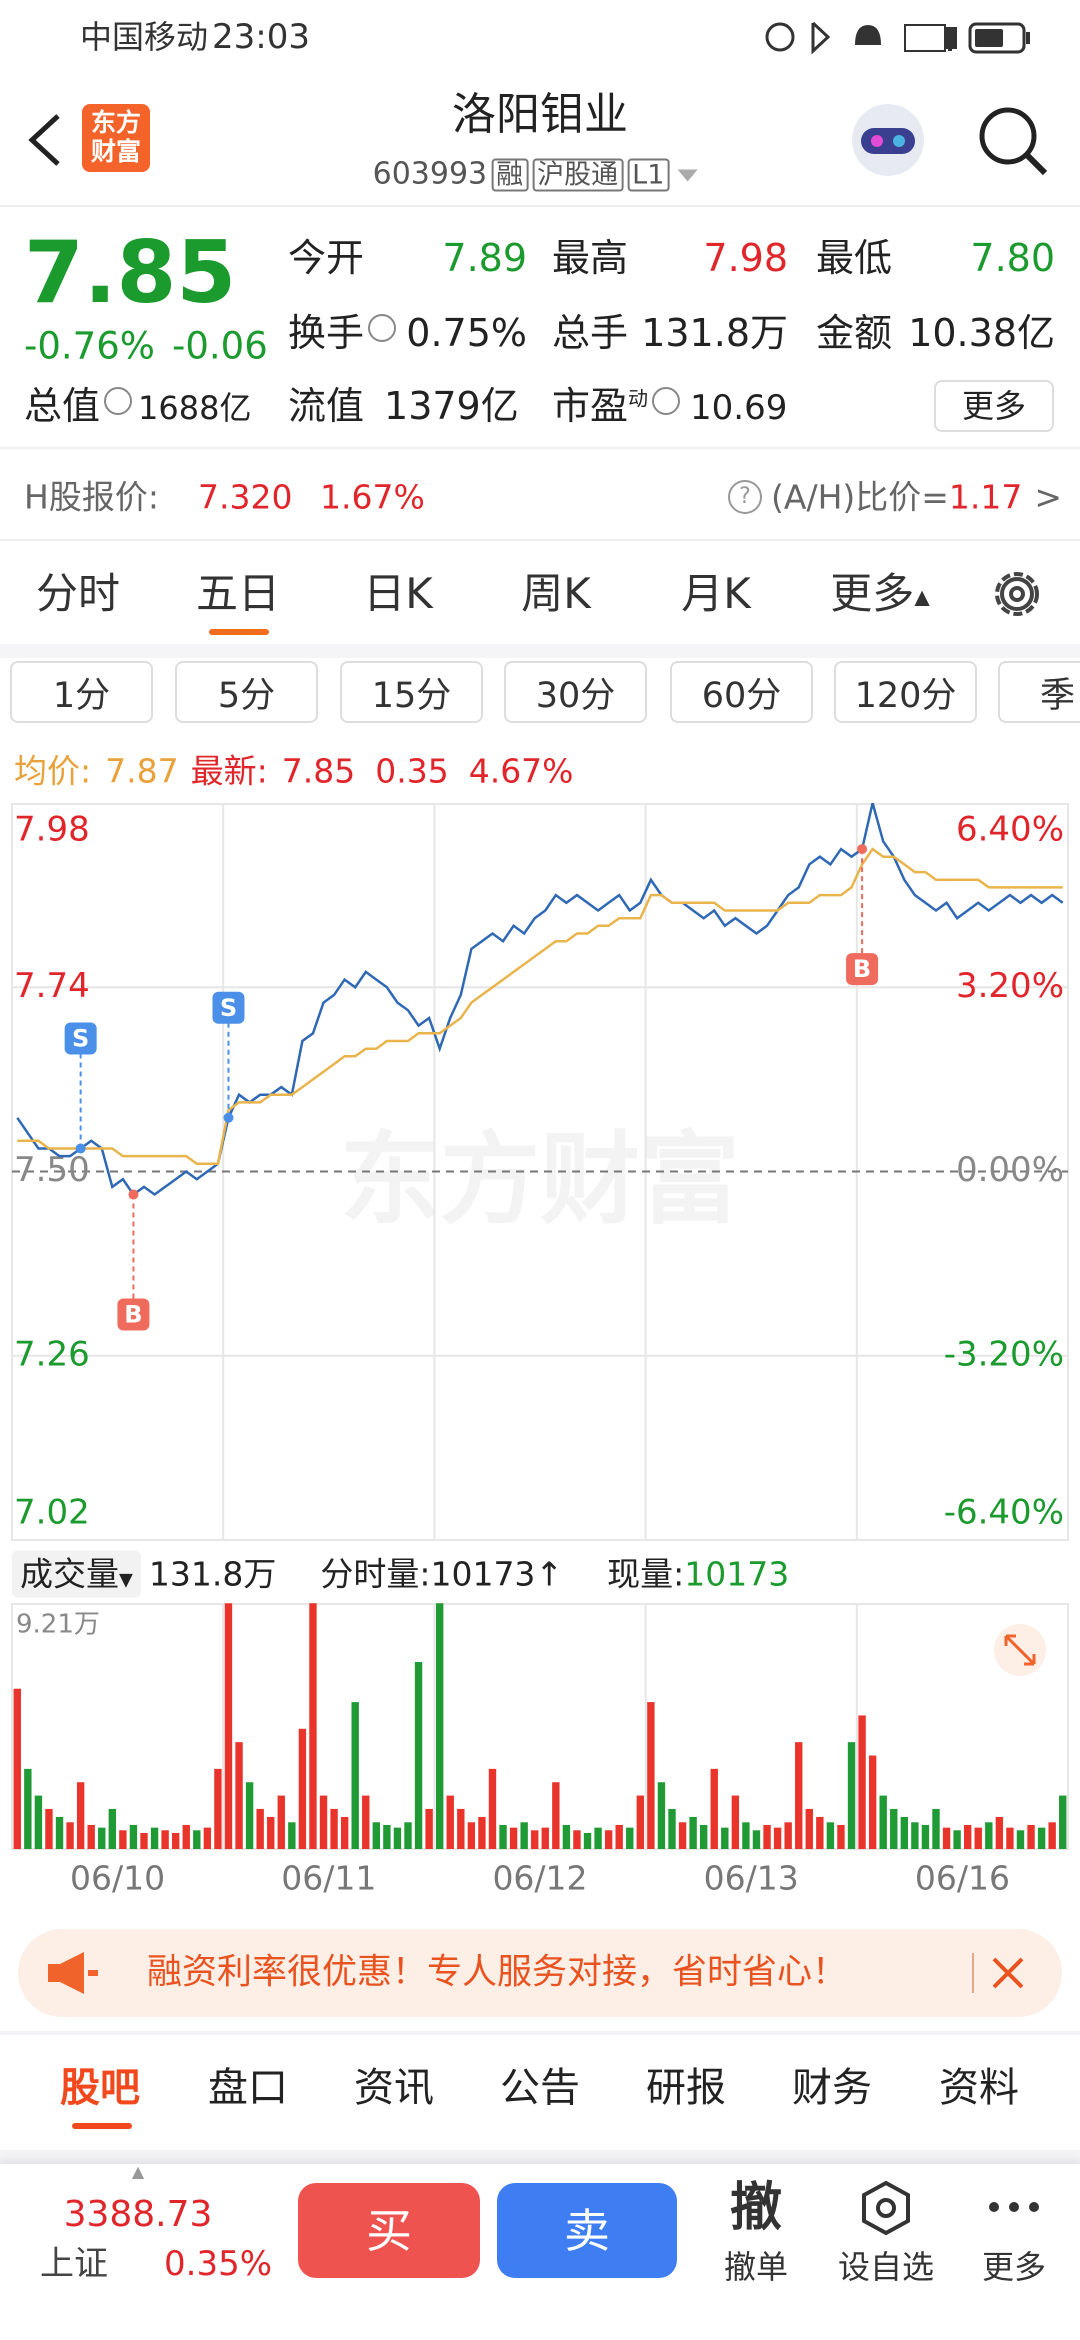  What do you see at coordinates (1014, 2207) in the screenshot?
I see `more-icon` at bounding box center [1014, 2207].